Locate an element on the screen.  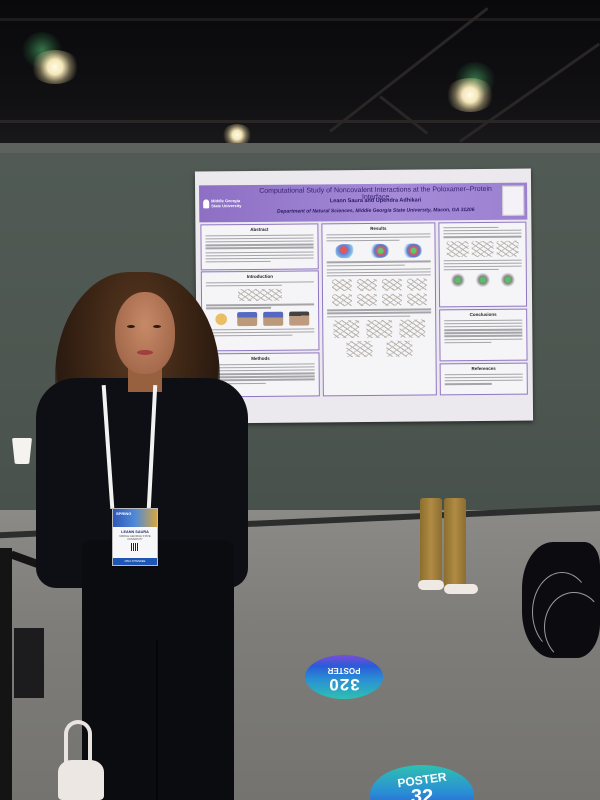
dft-section is located at coordinates (483, 264).